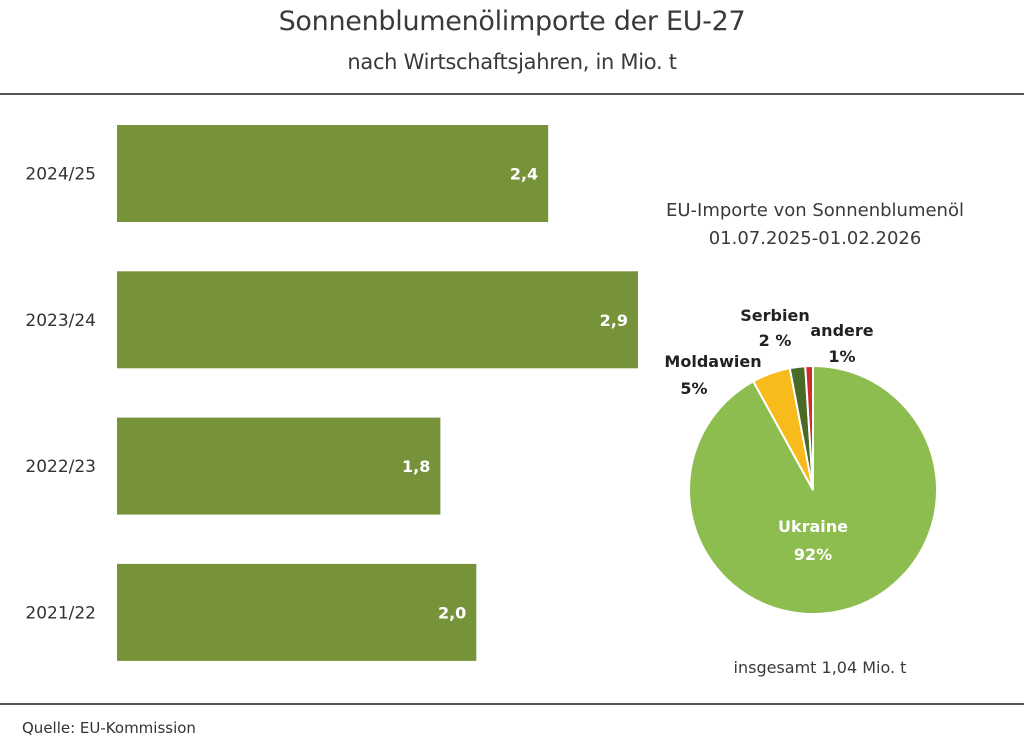  Describe the element at coordinates (60, 467) in the screenshot. I see `category-label: 2022/23` at that location.